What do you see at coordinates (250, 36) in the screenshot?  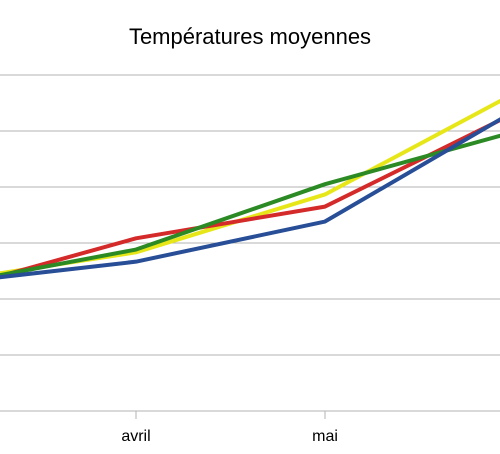 I see `chart-title: Températures moyennes` at bounding box center [250, 36].